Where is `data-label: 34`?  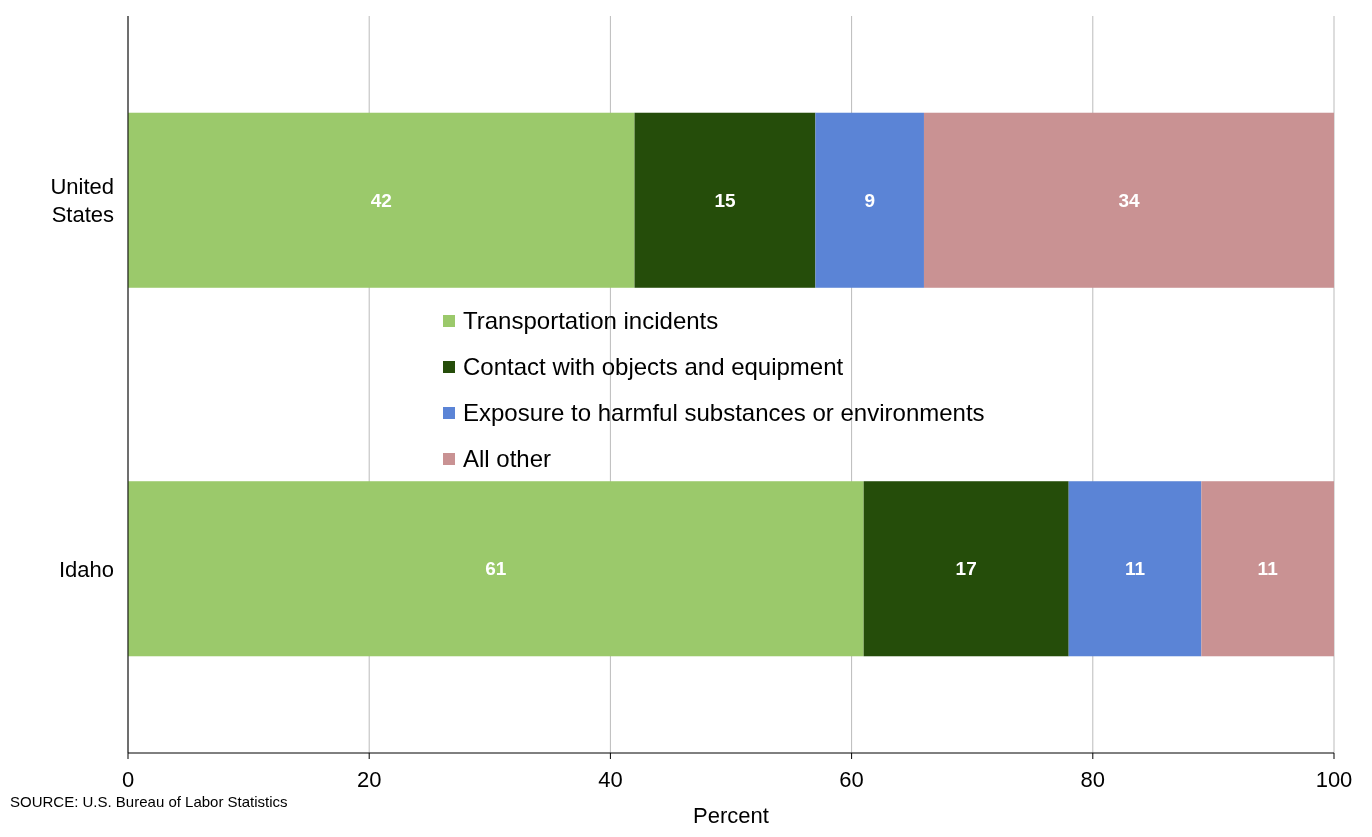
data-label: 34 is located at coordinates (1129, 200).